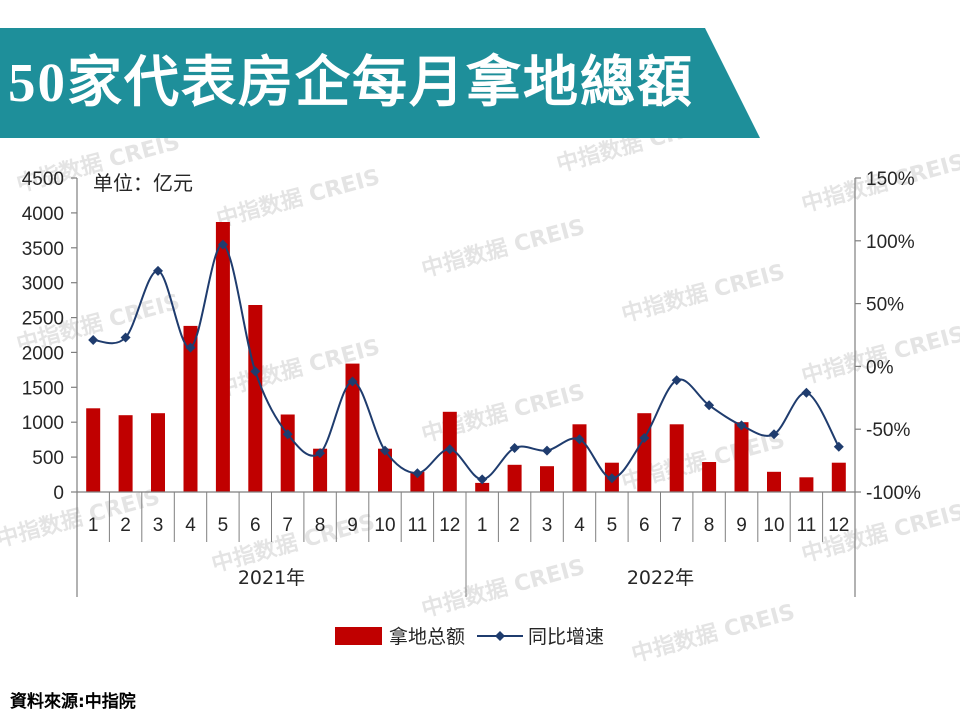 The width and height of the screenshot is (960, 720). Describe the element at coordinates (73, 702) in the screenshot. I see `source-note: 資料來源:中指院` at that location.